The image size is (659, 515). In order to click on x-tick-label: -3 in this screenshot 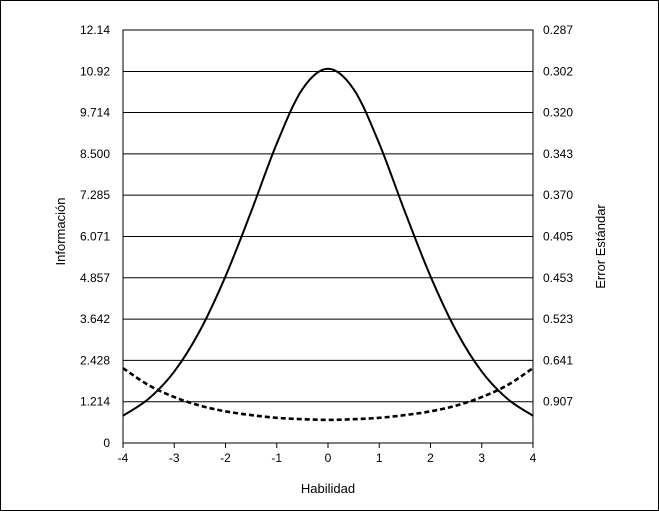, I will do `click(174, 458)`.